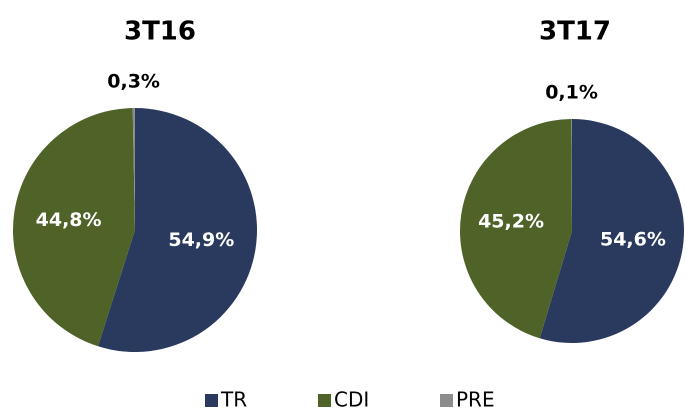 Image resolution: width=685 pixels, height=412 pixels. I want to click on legend-label: CDI, so click(351, 400).